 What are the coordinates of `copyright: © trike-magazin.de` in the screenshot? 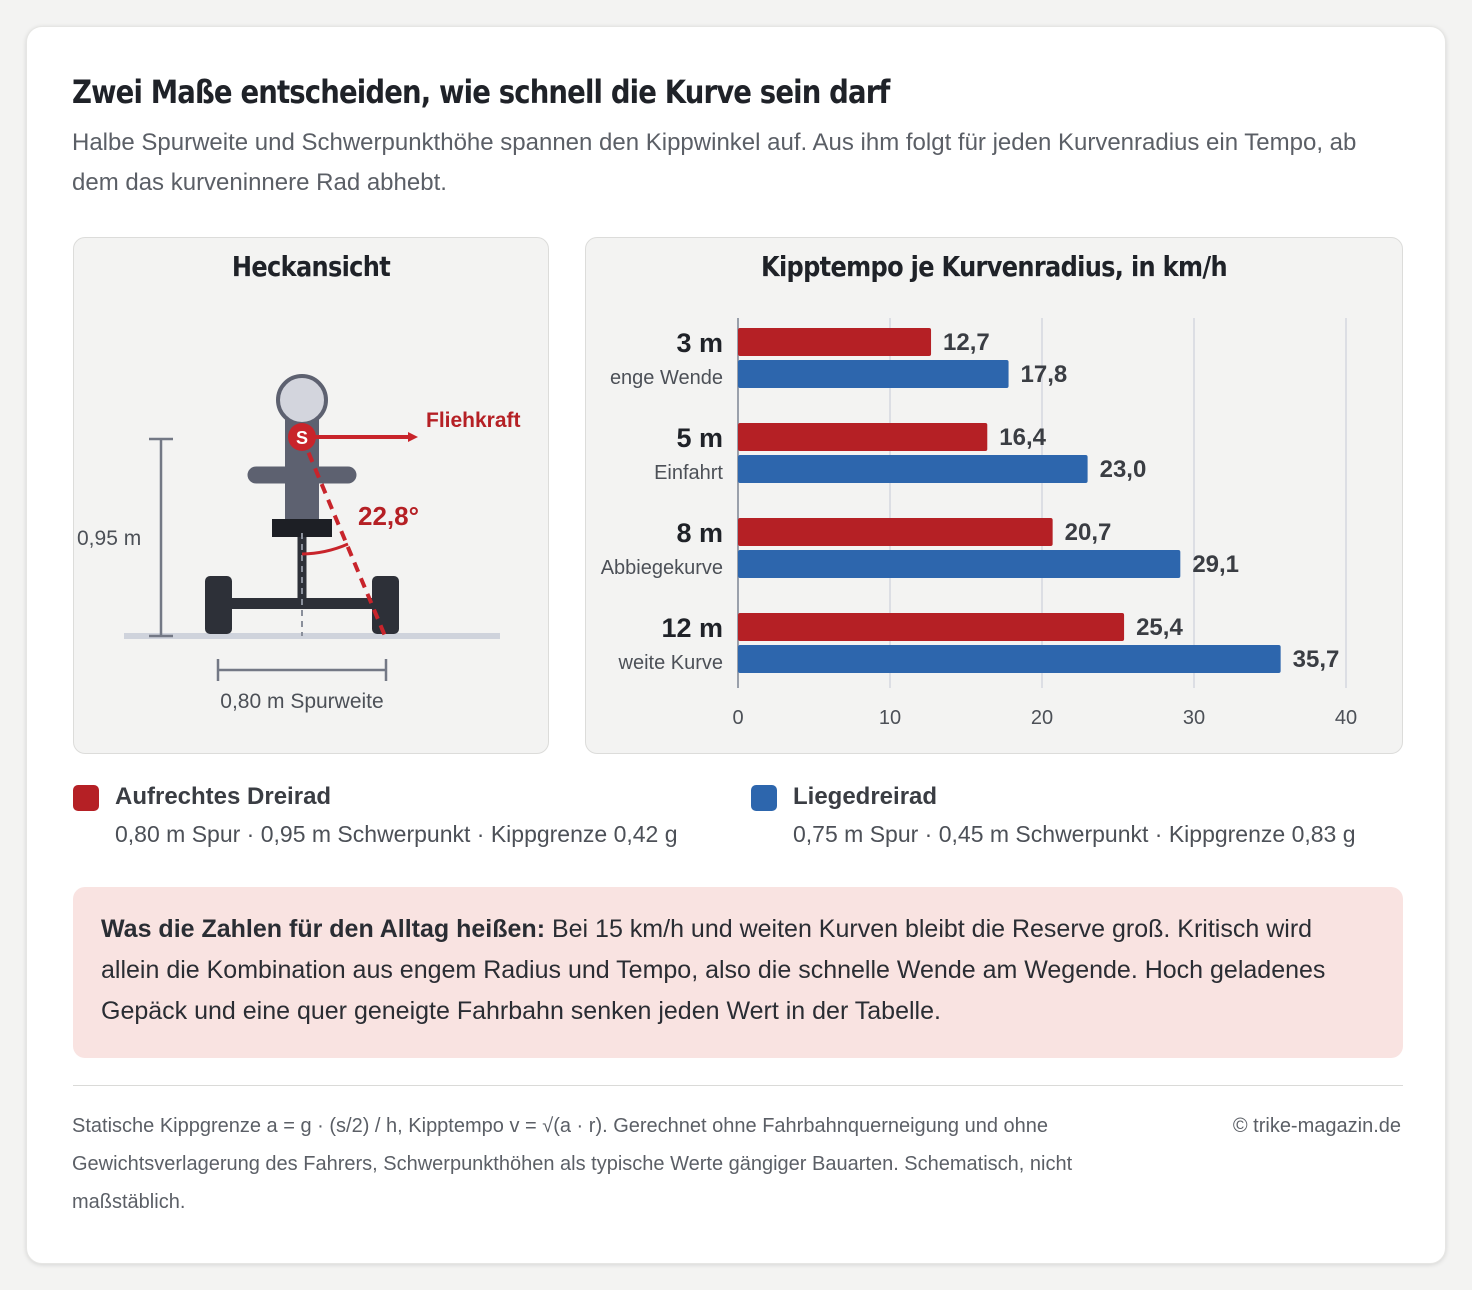 It's located at (1316, 1126).